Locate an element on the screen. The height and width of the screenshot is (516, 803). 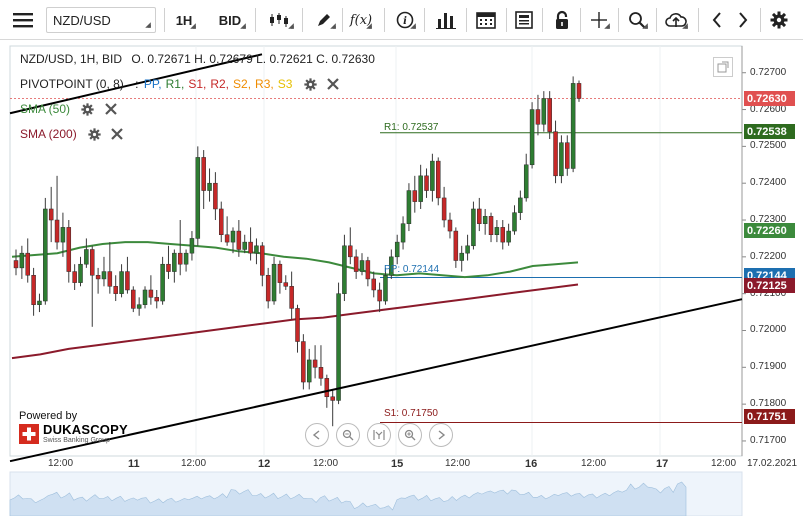
price-tick-label: 0.72300 is located at coordinates (768, 220).